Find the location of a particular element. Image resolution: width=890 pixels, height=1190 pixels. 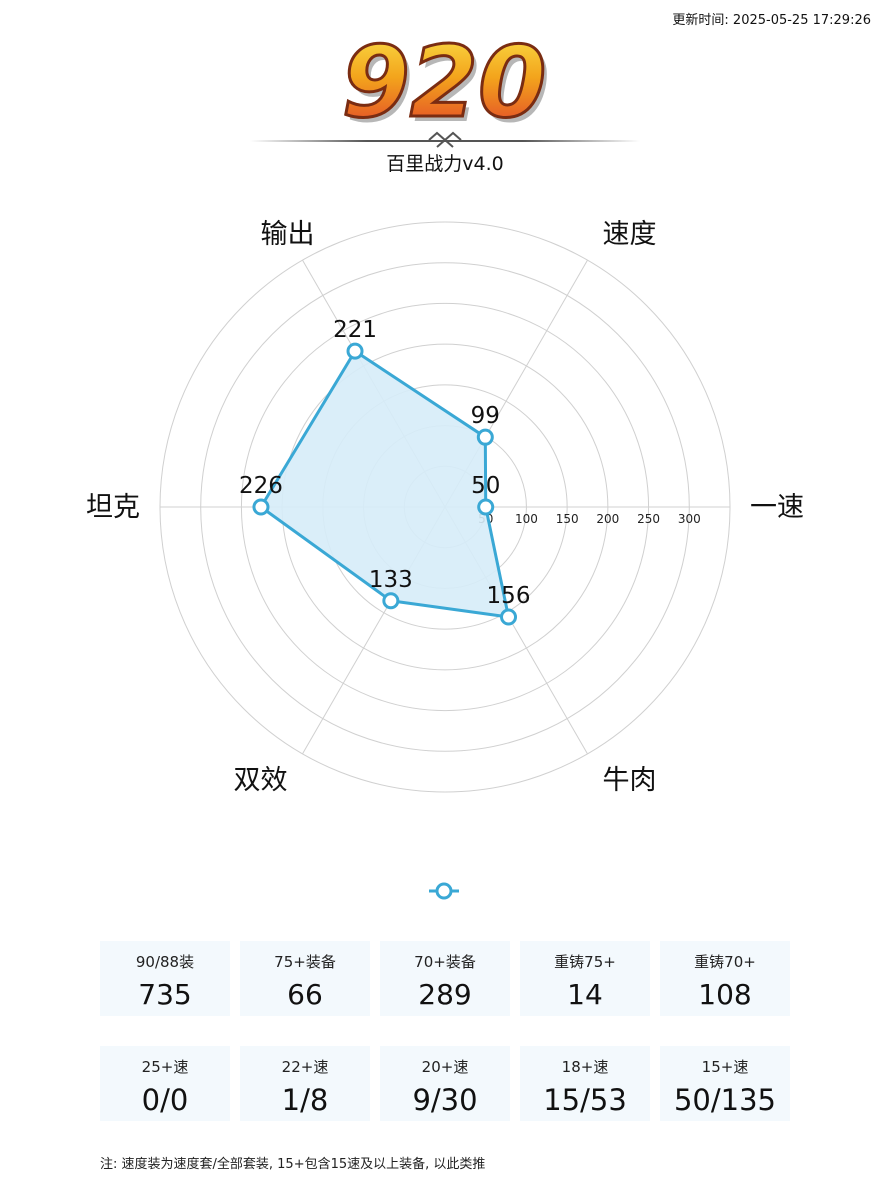

stat-label: 75+装备 is located at coordinates (305, 962).